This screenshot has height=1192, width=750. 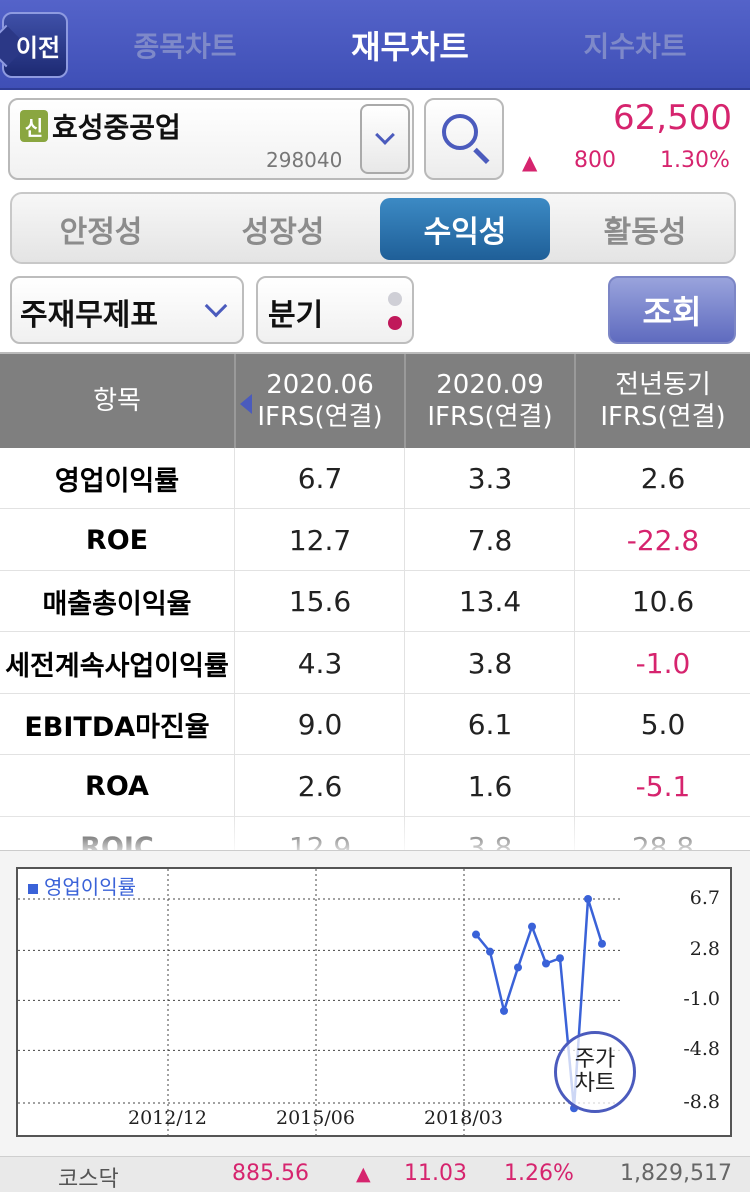 I want to click on top-navigation-bar: 이전 종목차트 재무차트 지수차트, so click(x=375, y=45).